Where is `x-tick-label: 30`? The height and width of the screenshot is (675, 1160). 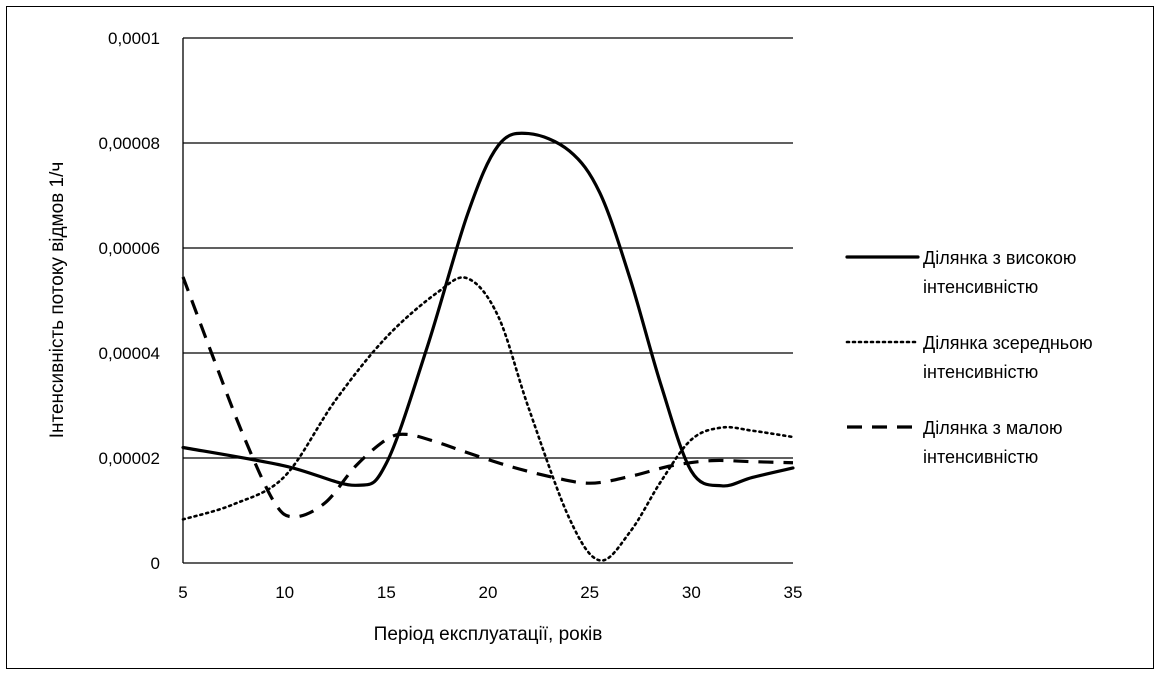 x-tick-label: 30 is located at coordinates (691, 592).